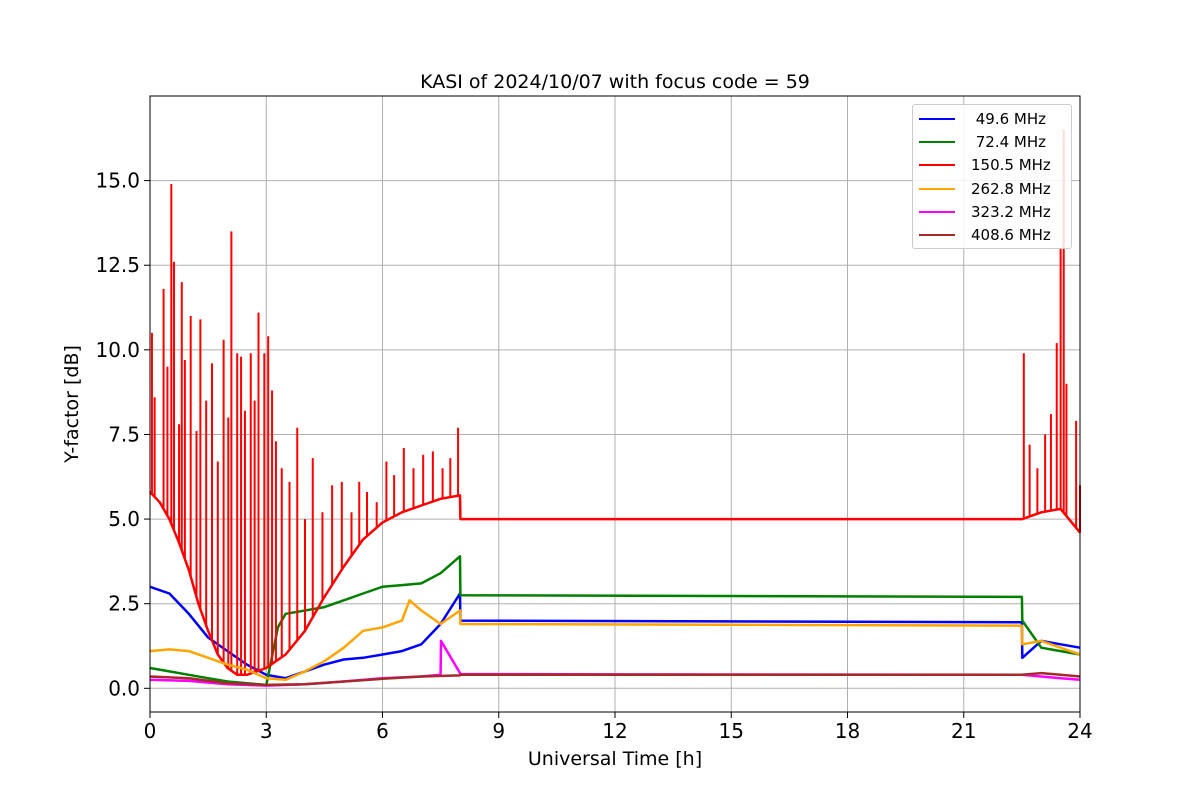  I want to click on y-tick-label: 12.5, so click(117, 265).